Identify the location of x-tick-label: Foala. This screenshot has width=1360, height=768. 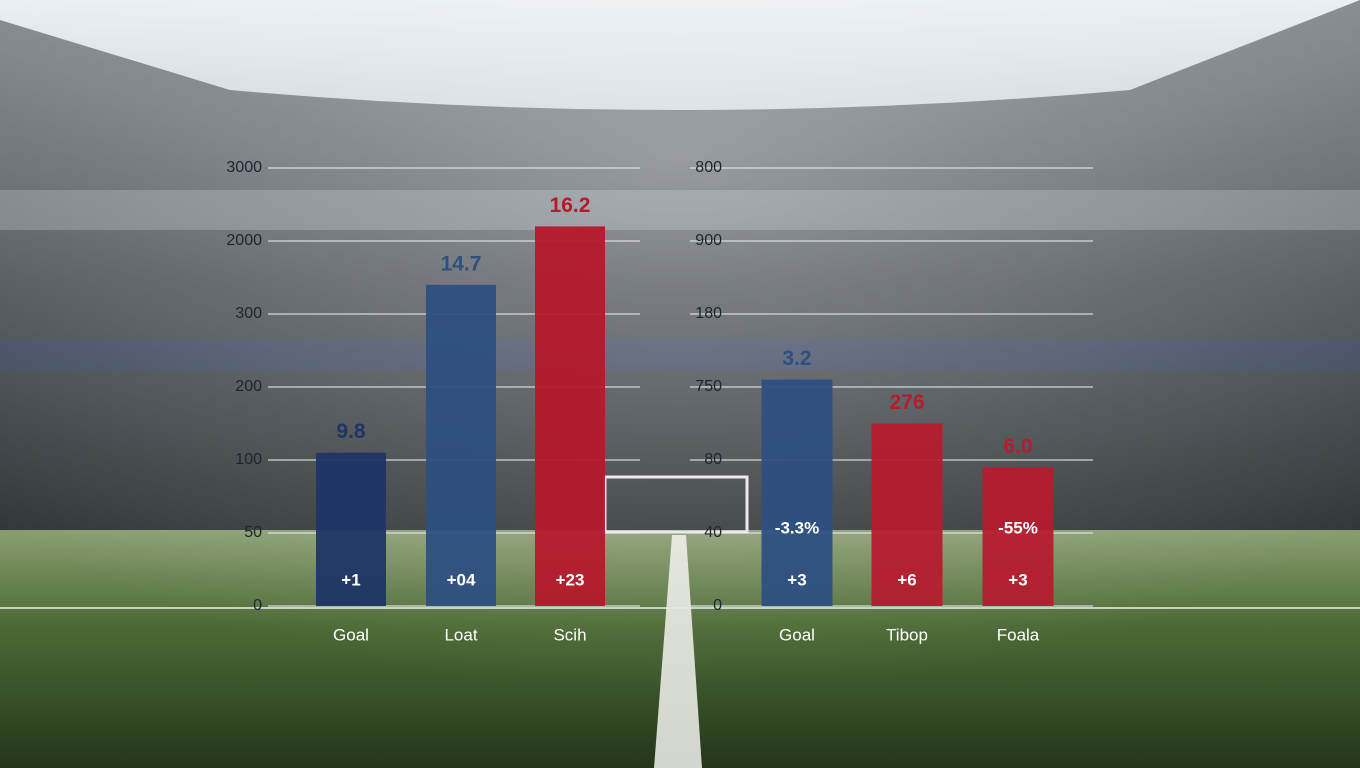
(1018, 634).